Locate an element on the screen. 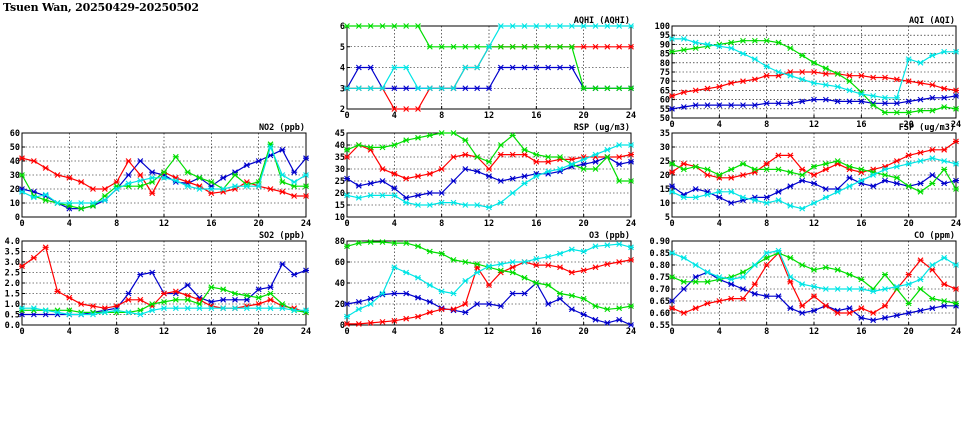  x-tick-label: 12 is located at coordinates (814, 125).